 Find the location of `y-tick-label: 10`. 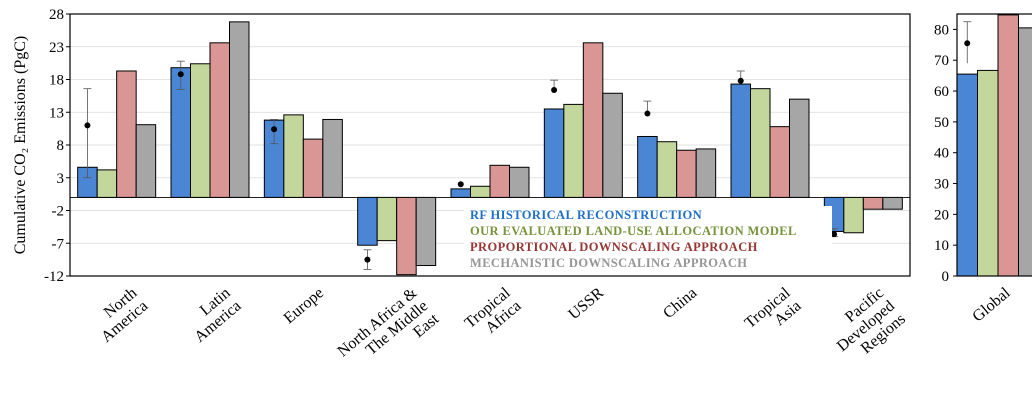

y-tick-label: 10 is located at coordinates (941, 246).